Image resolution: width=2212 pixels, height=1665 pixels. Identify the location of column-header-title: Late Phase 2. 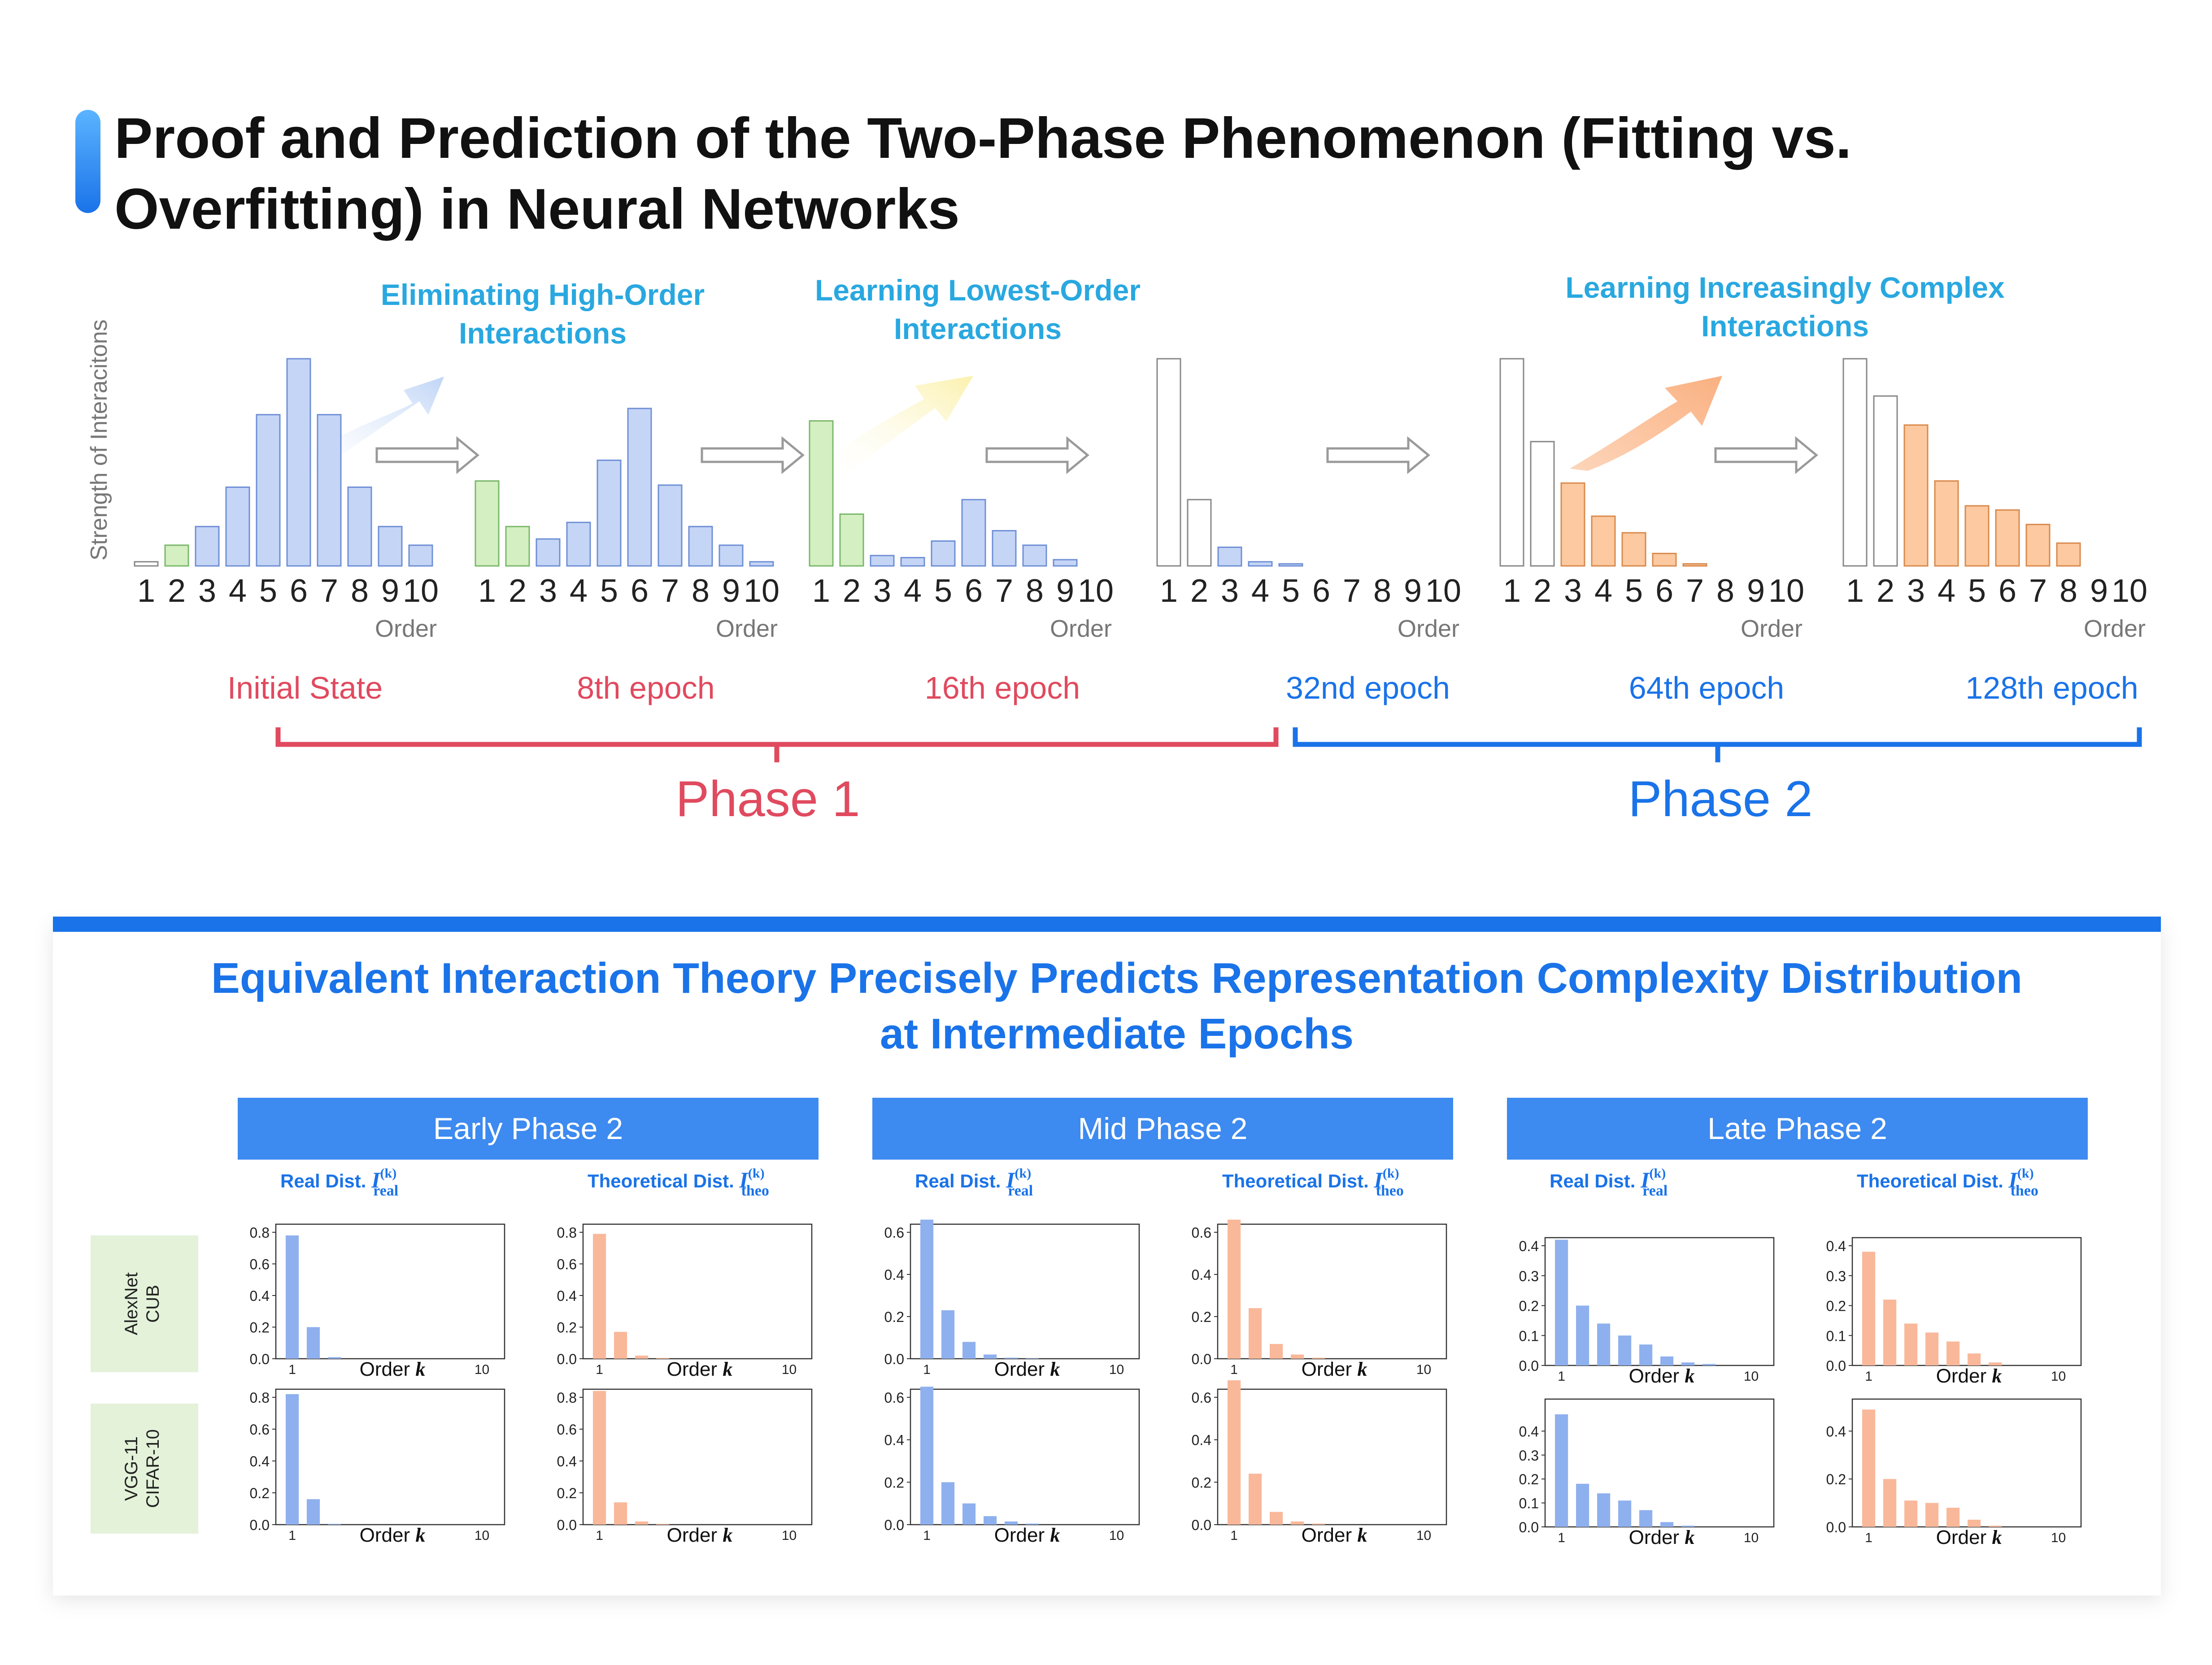
(1797, 1129).